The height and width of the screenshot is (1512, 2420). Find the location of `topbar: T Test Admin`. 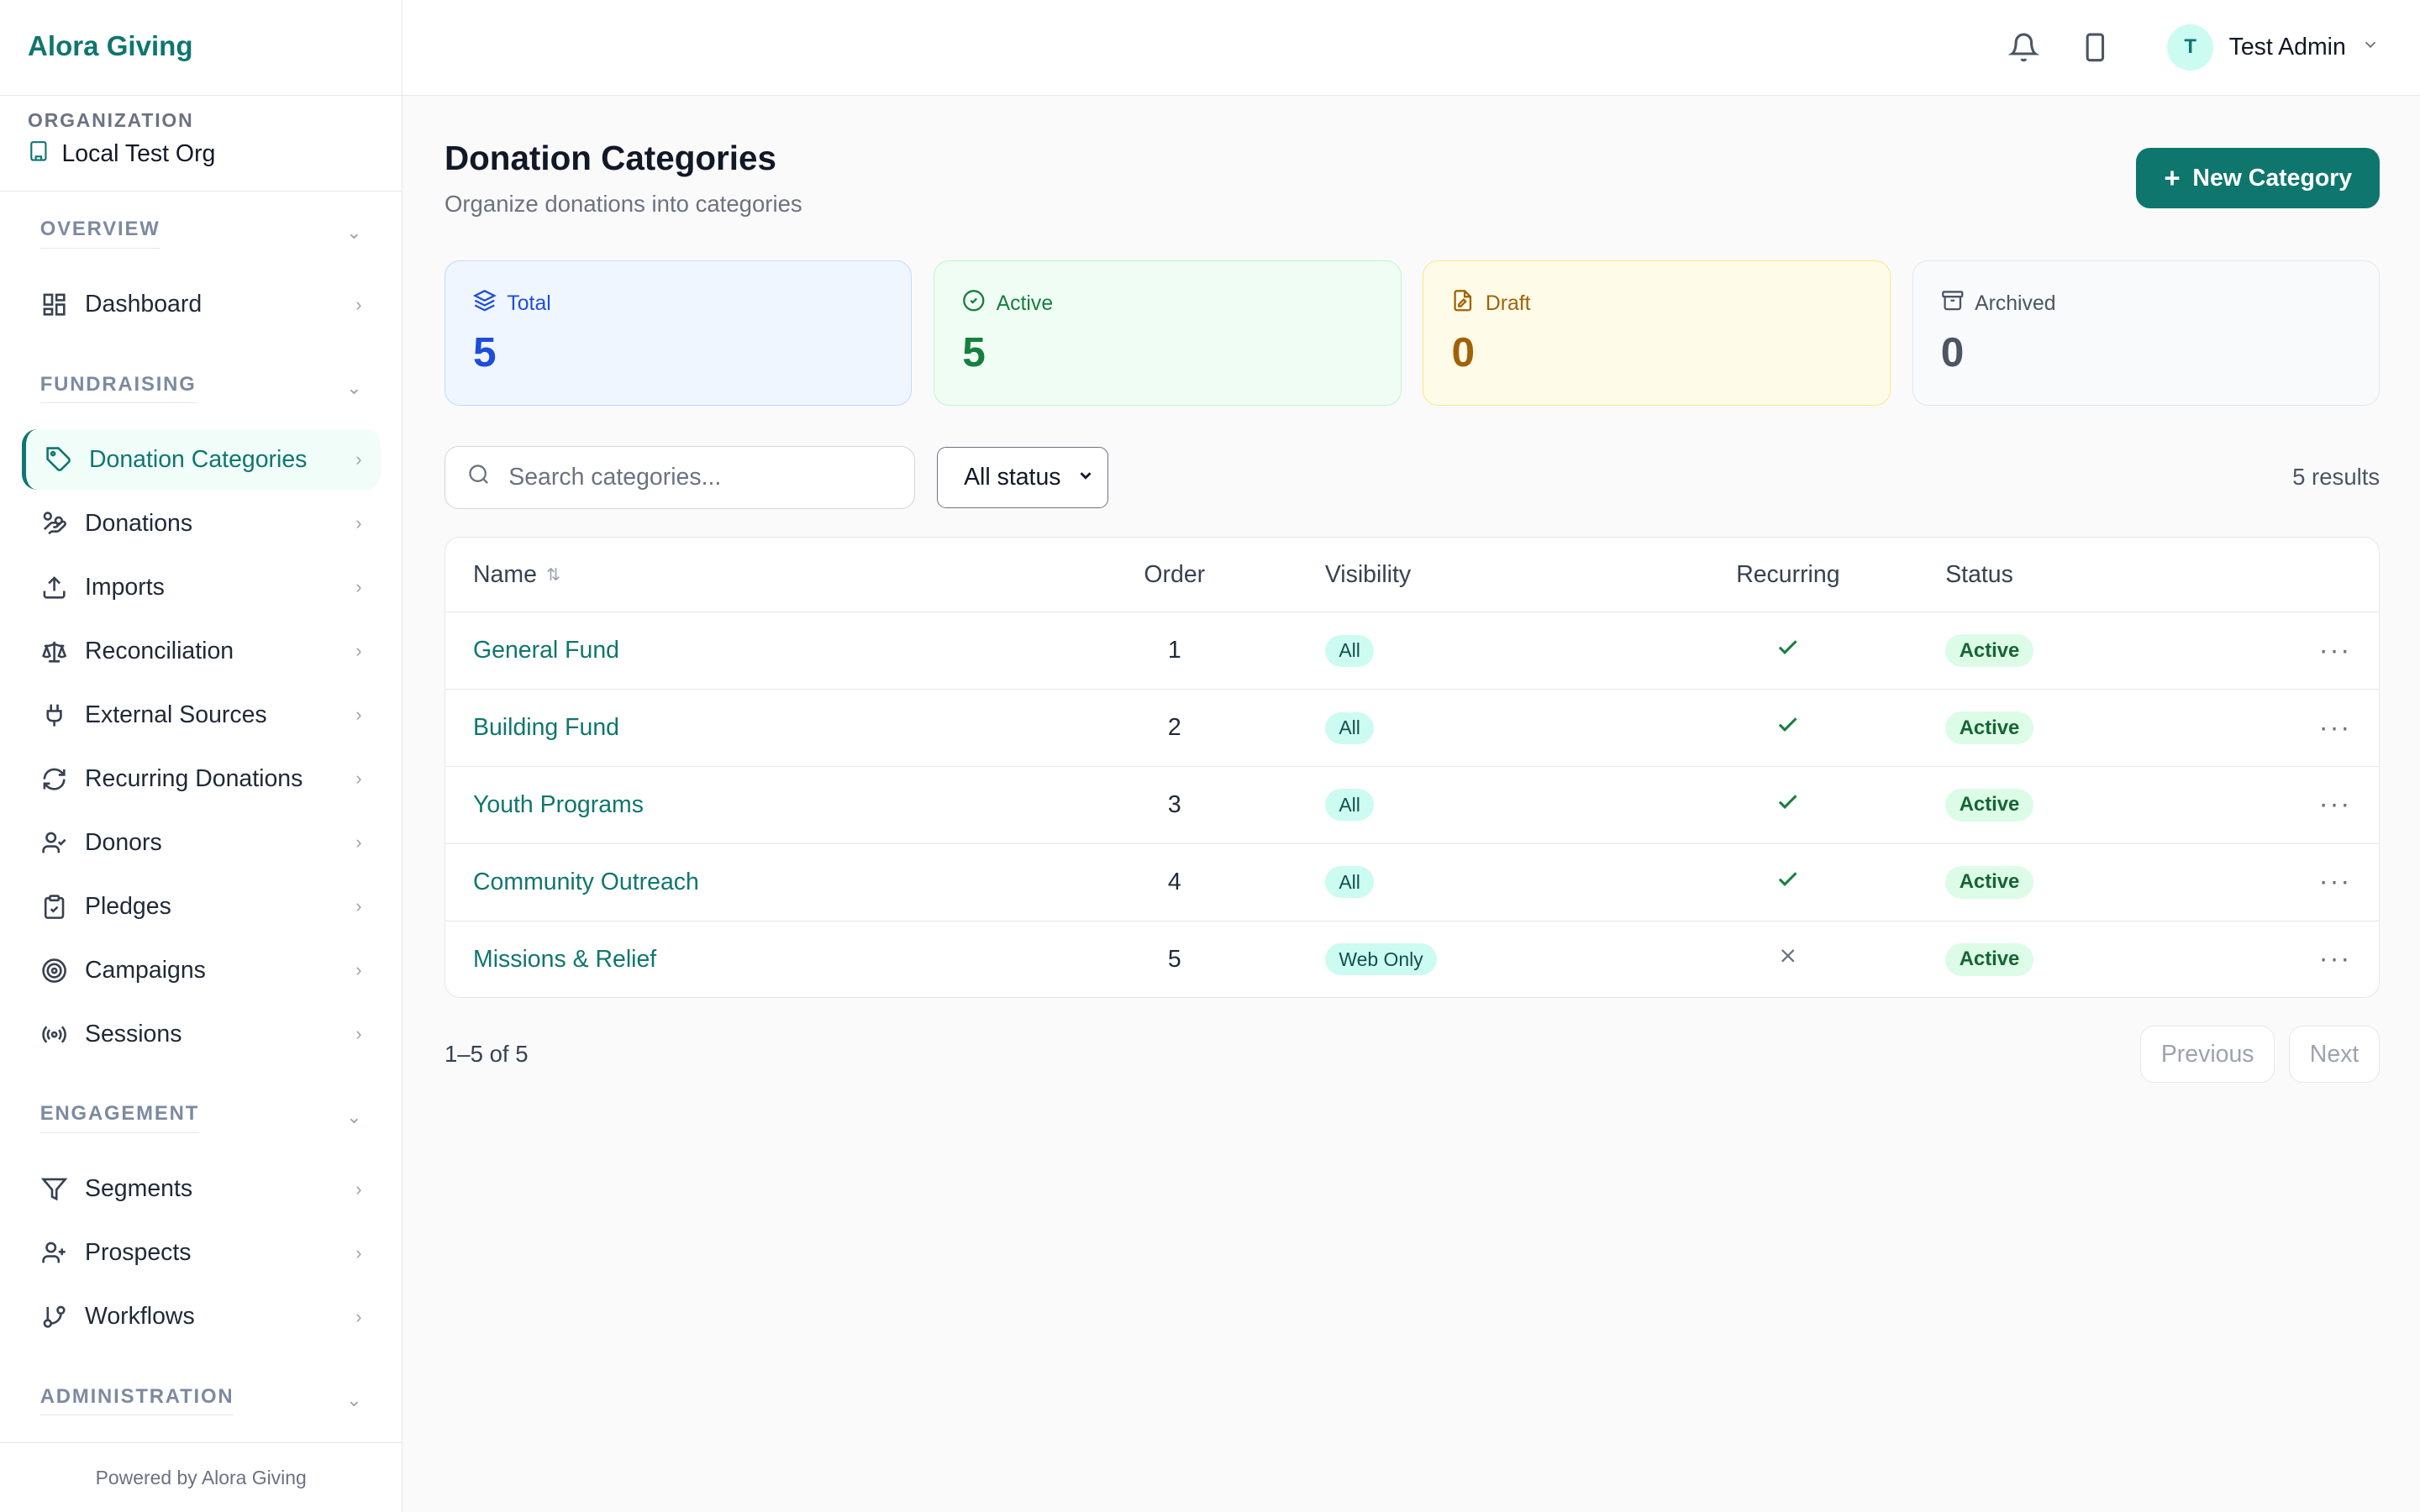

topbar: T Test Admin is located at coordinates (1411, 48).